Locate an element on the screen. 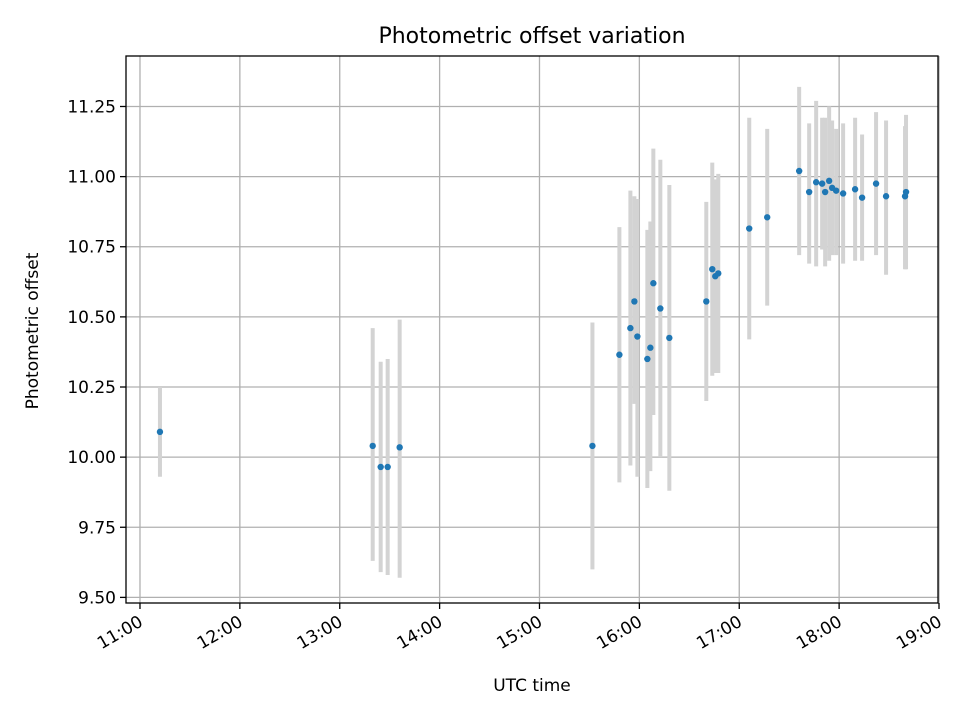  y-axis-ticks: 9.50 9.75 10.00 10.25 10.50 10.75 11.00 11.25 is located at coordinates (96, 352).